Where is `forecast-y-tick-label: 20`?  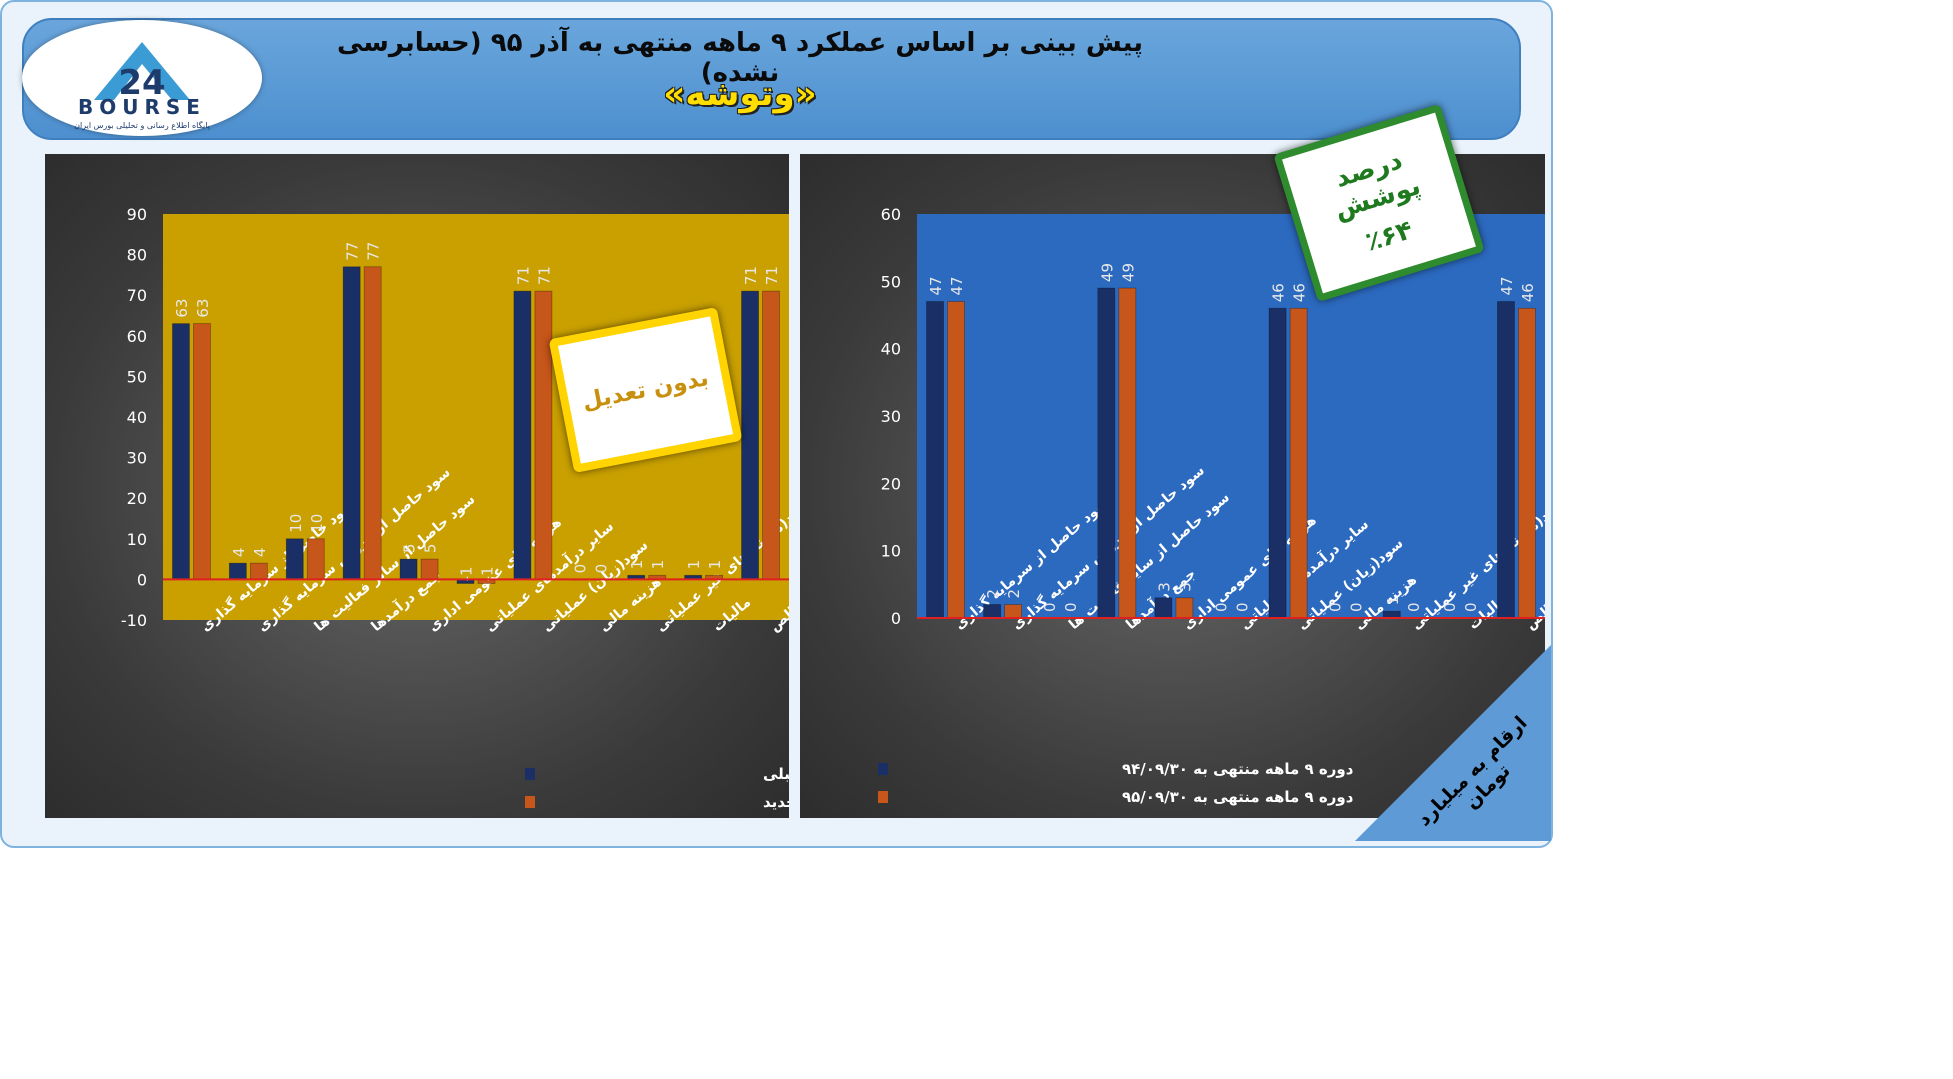 forecast-y-tick-label: 20 is located at coordinates (137, 498).